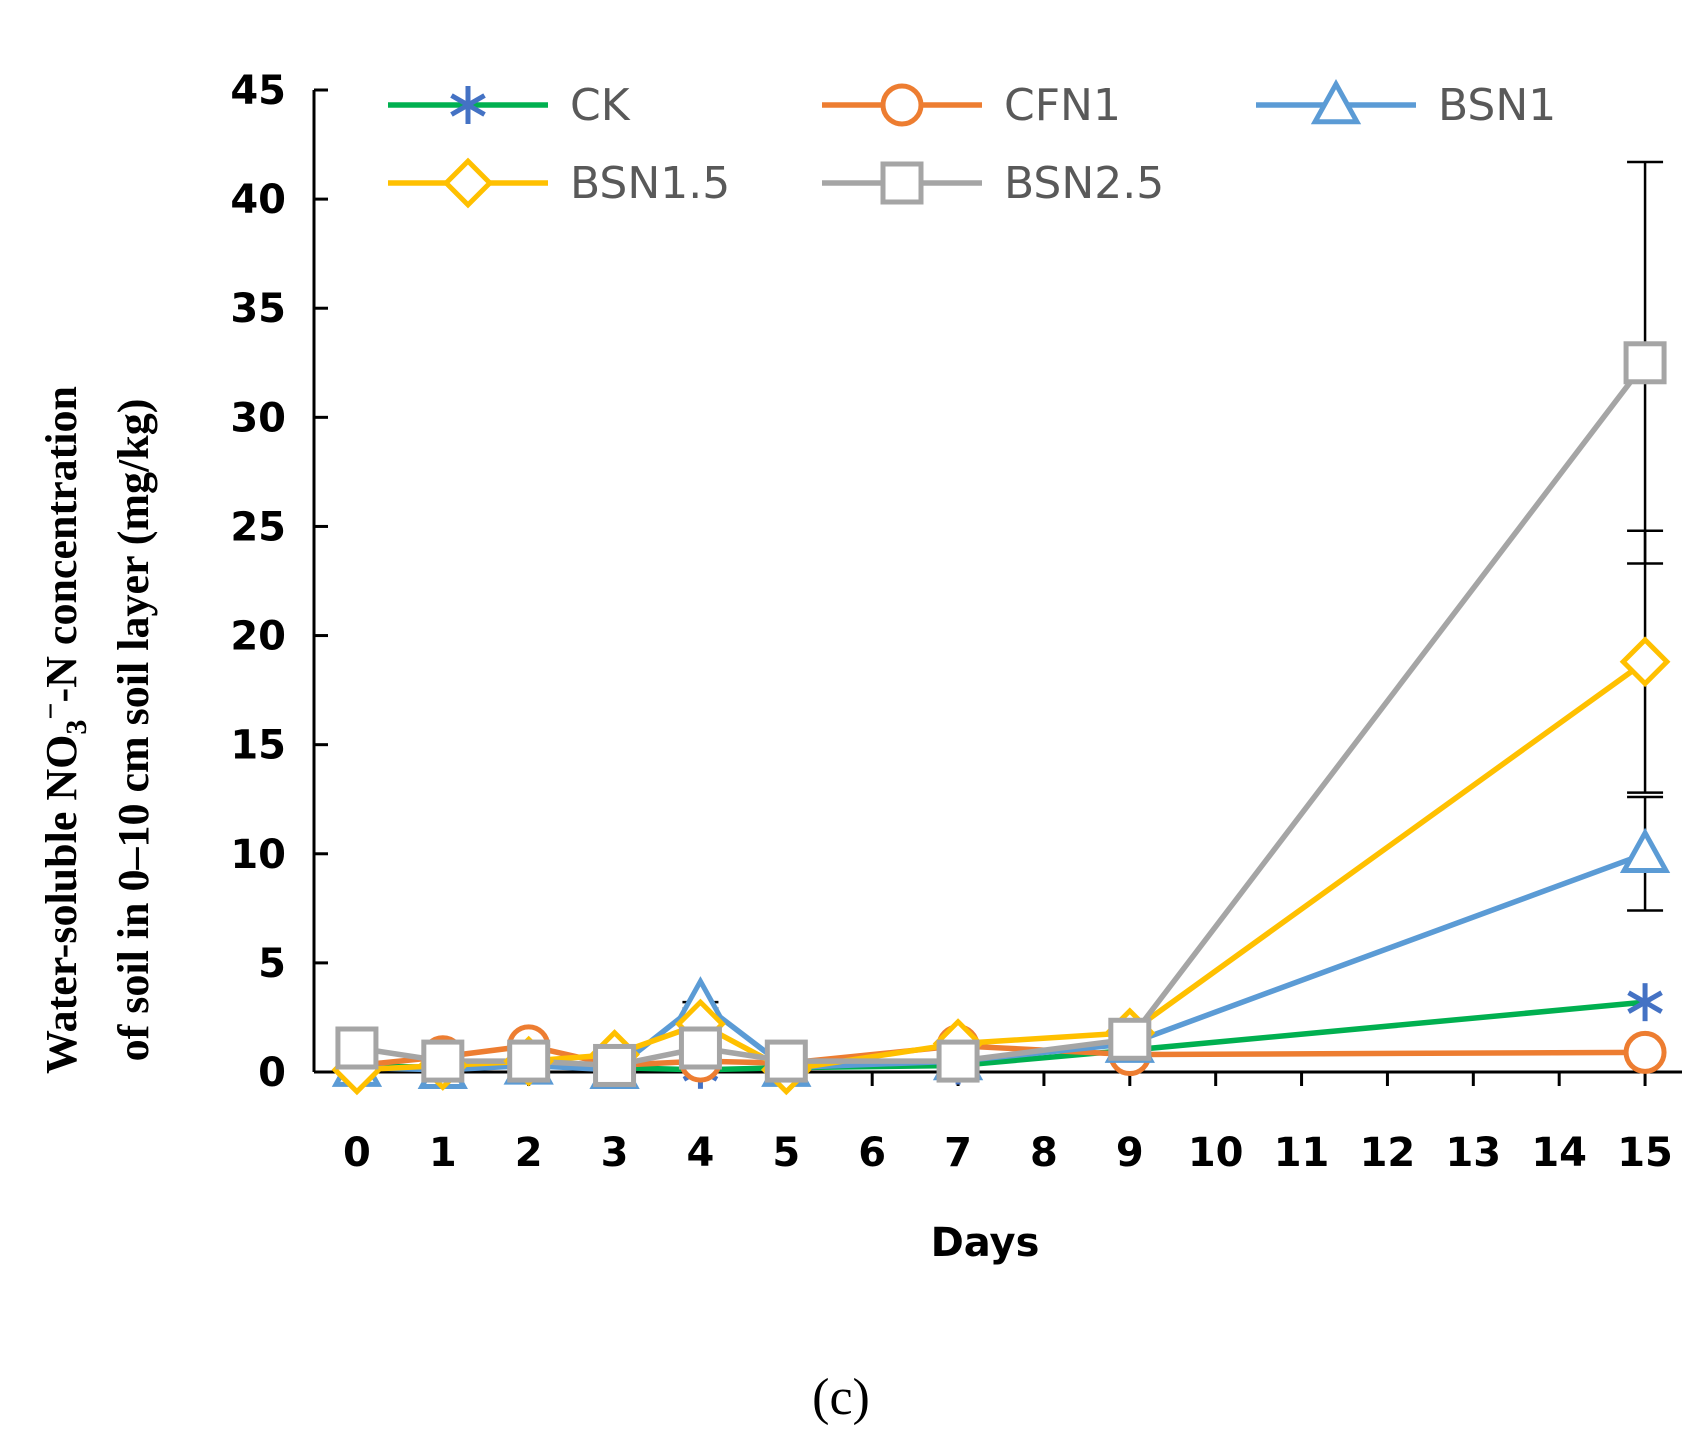  What do you see at coordinates (1044, 1153) in the screenshot?
I see `x-tick-label: 8` at bounding box center [1044, 1153].